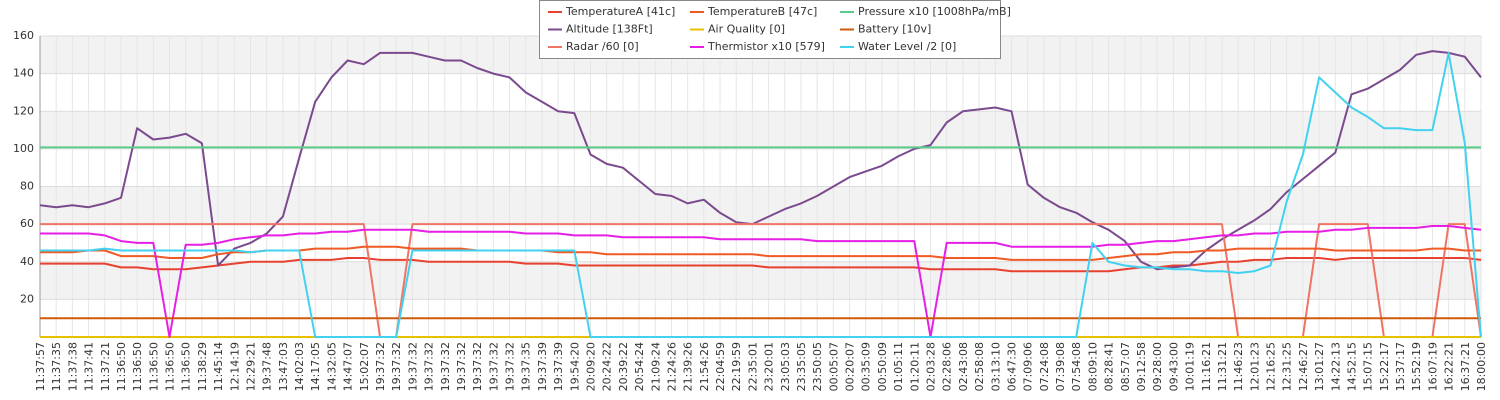  What do you see at coordinates (766, 46) in the screenshot?
I see `legend-label: Thermistor x10 [579]` at bounding box center [766, 46].